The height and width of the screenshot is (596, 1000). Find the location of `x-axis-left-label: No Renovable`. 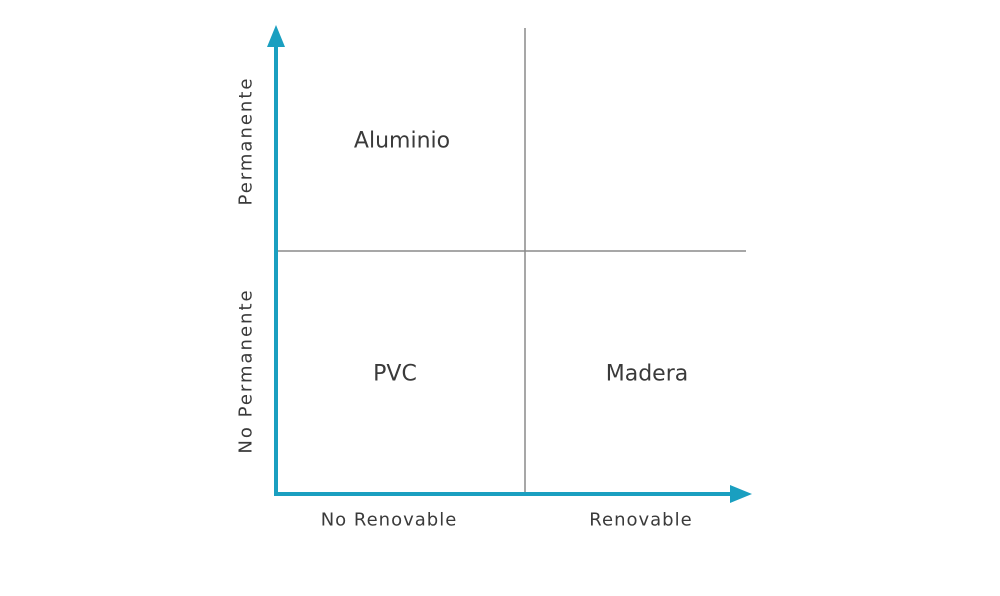

x-axis-left-label: No Renovable is located at coordinates (389, 520).